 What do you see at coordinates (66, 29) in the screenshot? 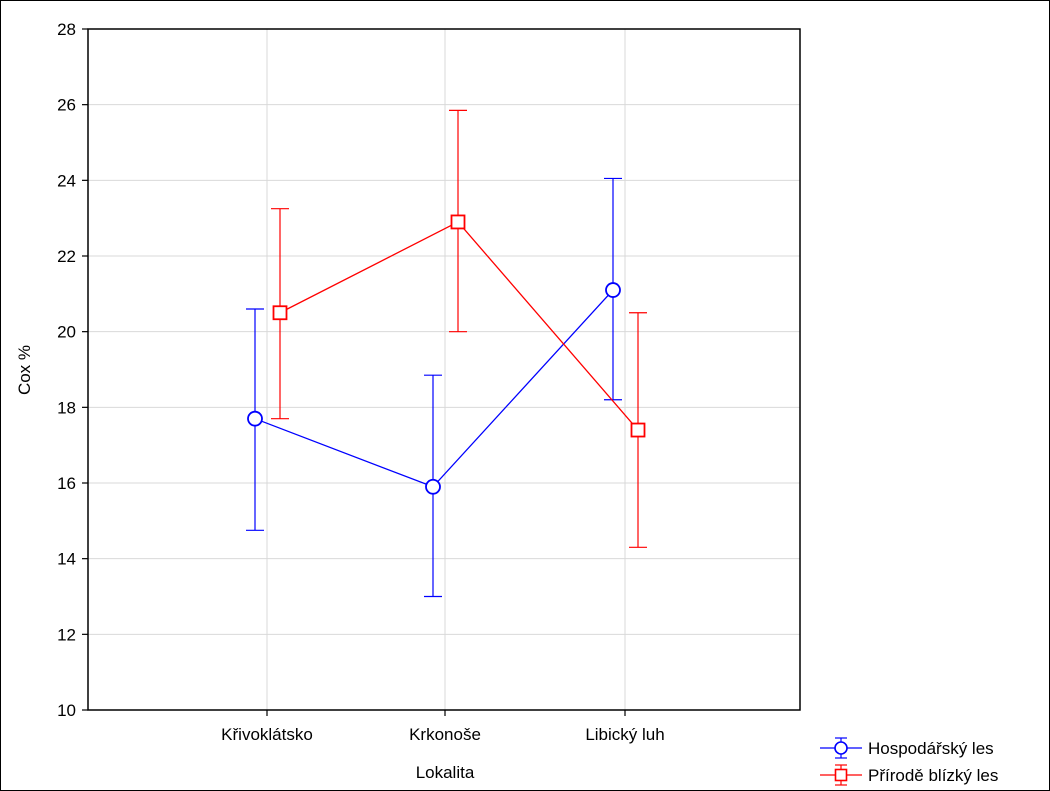
I see `y-tick-label: 28` at bounding box center [66, 29].